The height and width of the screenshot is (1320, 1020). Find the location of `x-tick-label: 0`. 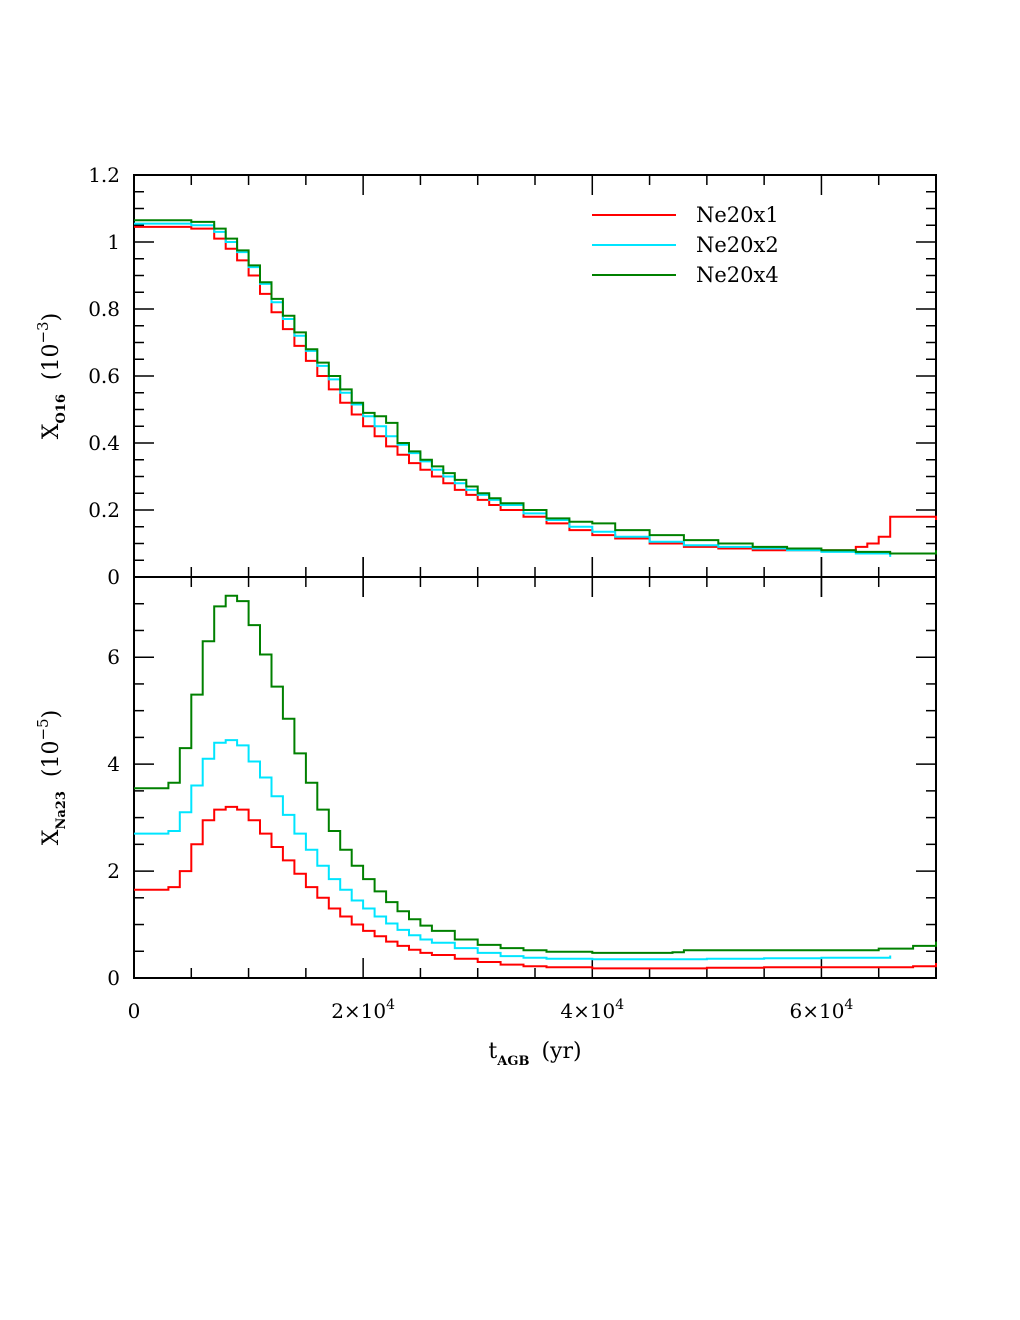

x-tick-label: 0 is located at coordinates (134, 1011).